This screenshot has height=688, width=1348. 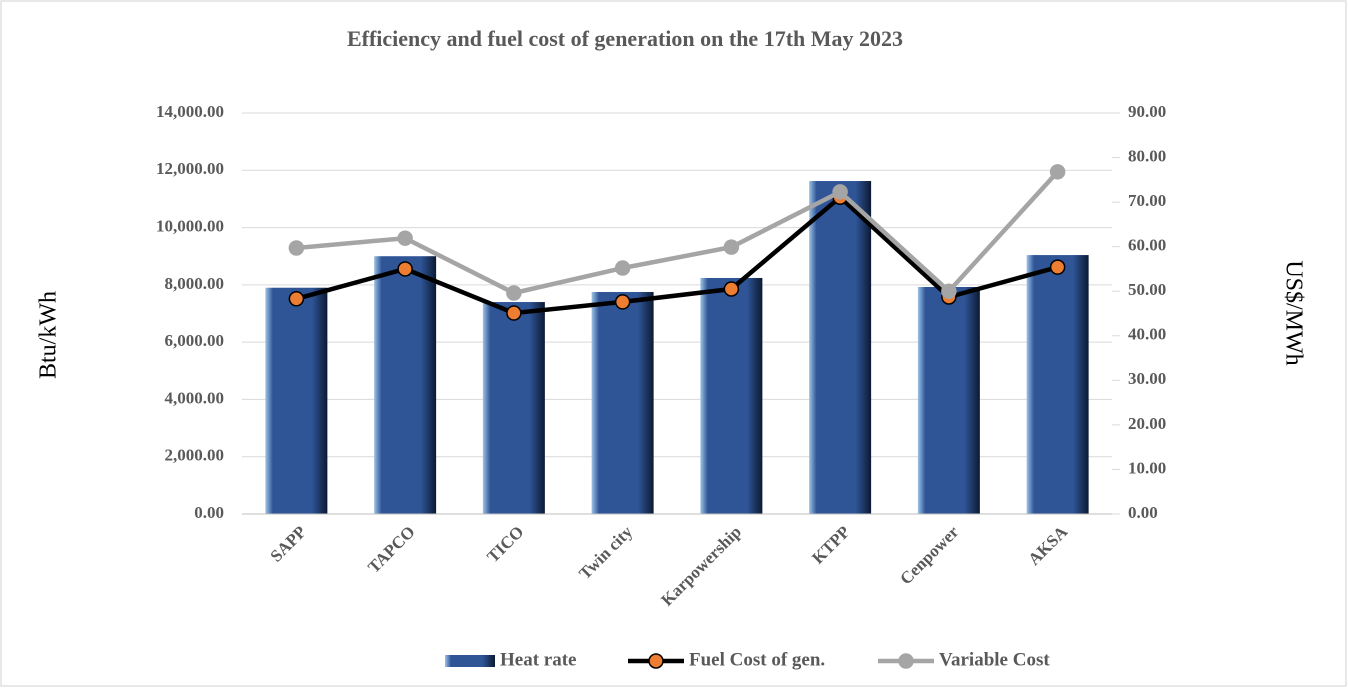 I want to click on y-axis-title: Btu/kWh, so click(x=49, y=335).